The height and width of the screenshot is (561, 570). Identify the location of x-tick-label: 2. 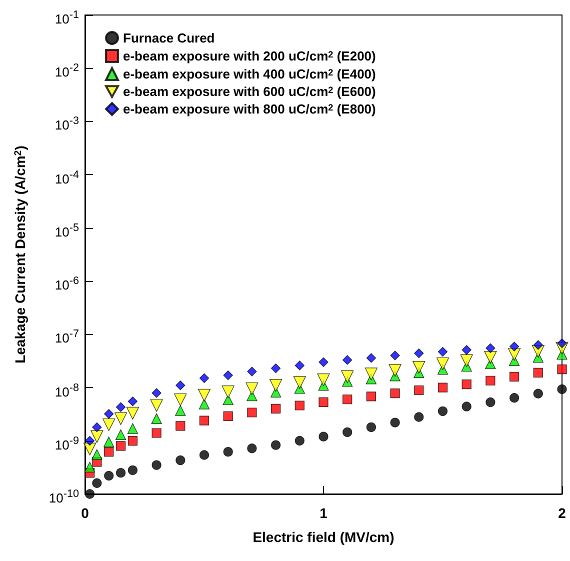
(562, 513).